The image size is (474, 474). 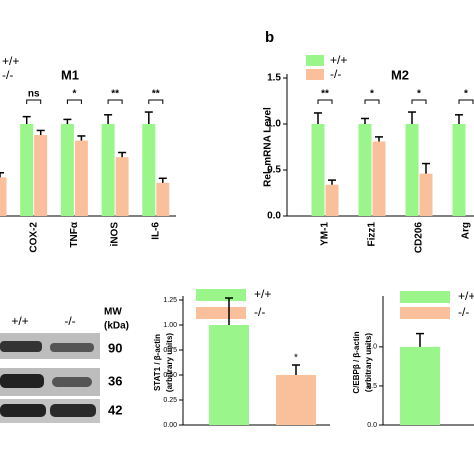 What do you see at coordinates (372, 234) in the screenshot?
I see `x-tick-label: Fizz1` at bounding box center [372, 234].